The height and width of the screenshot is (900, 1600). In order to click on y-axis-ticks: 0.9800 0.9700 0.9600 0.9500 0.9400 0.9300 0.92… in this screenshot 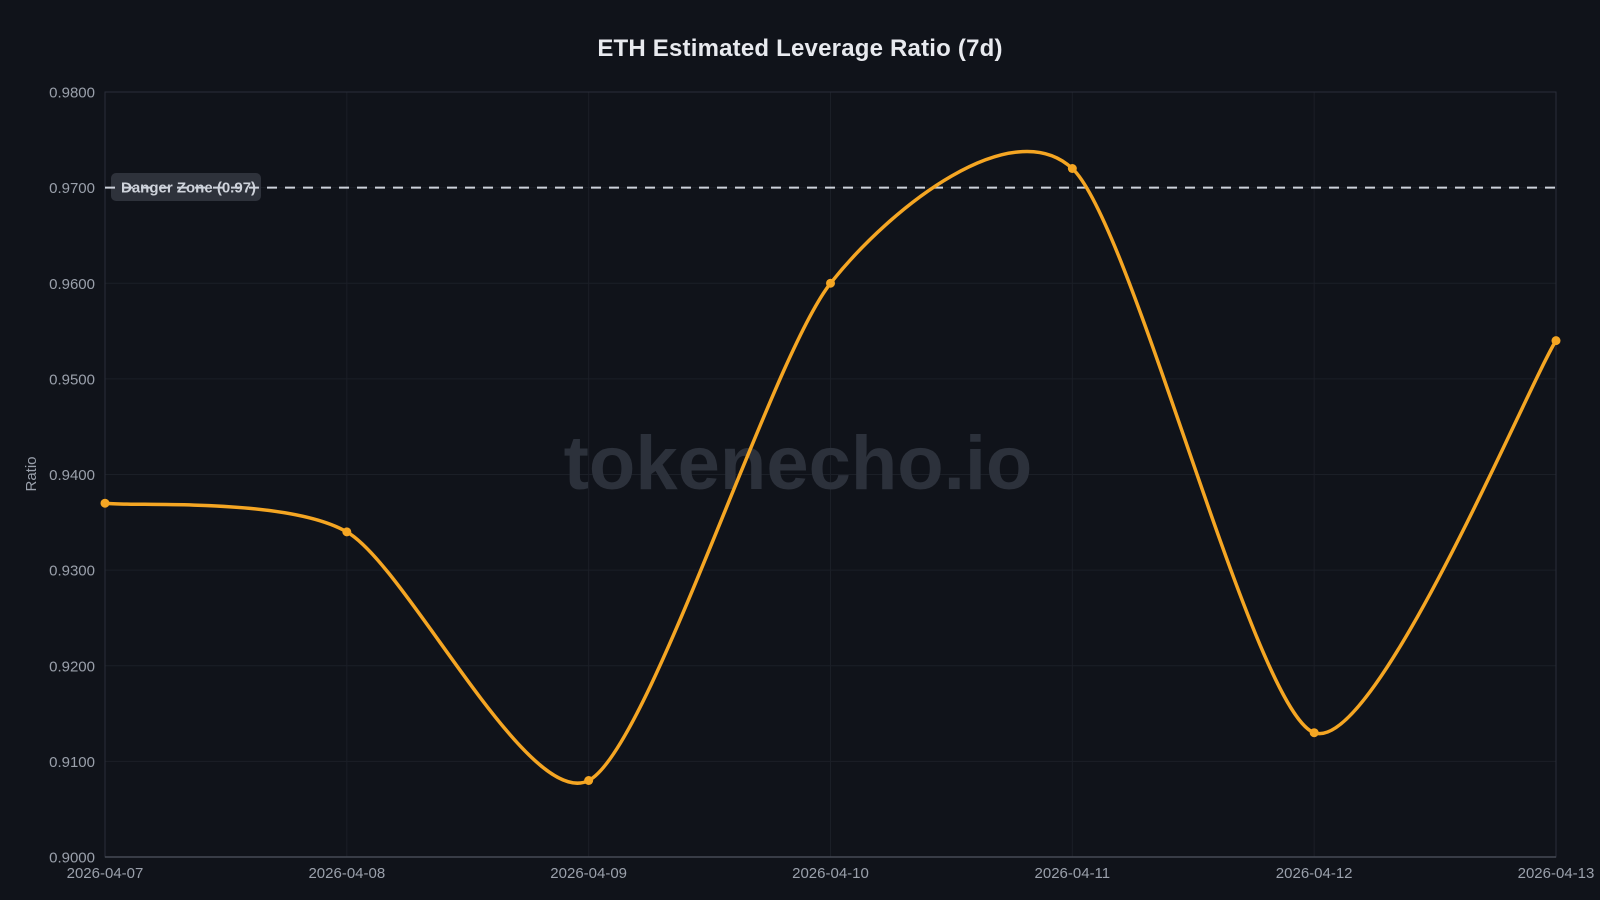, I will do `click(72, 476)`.